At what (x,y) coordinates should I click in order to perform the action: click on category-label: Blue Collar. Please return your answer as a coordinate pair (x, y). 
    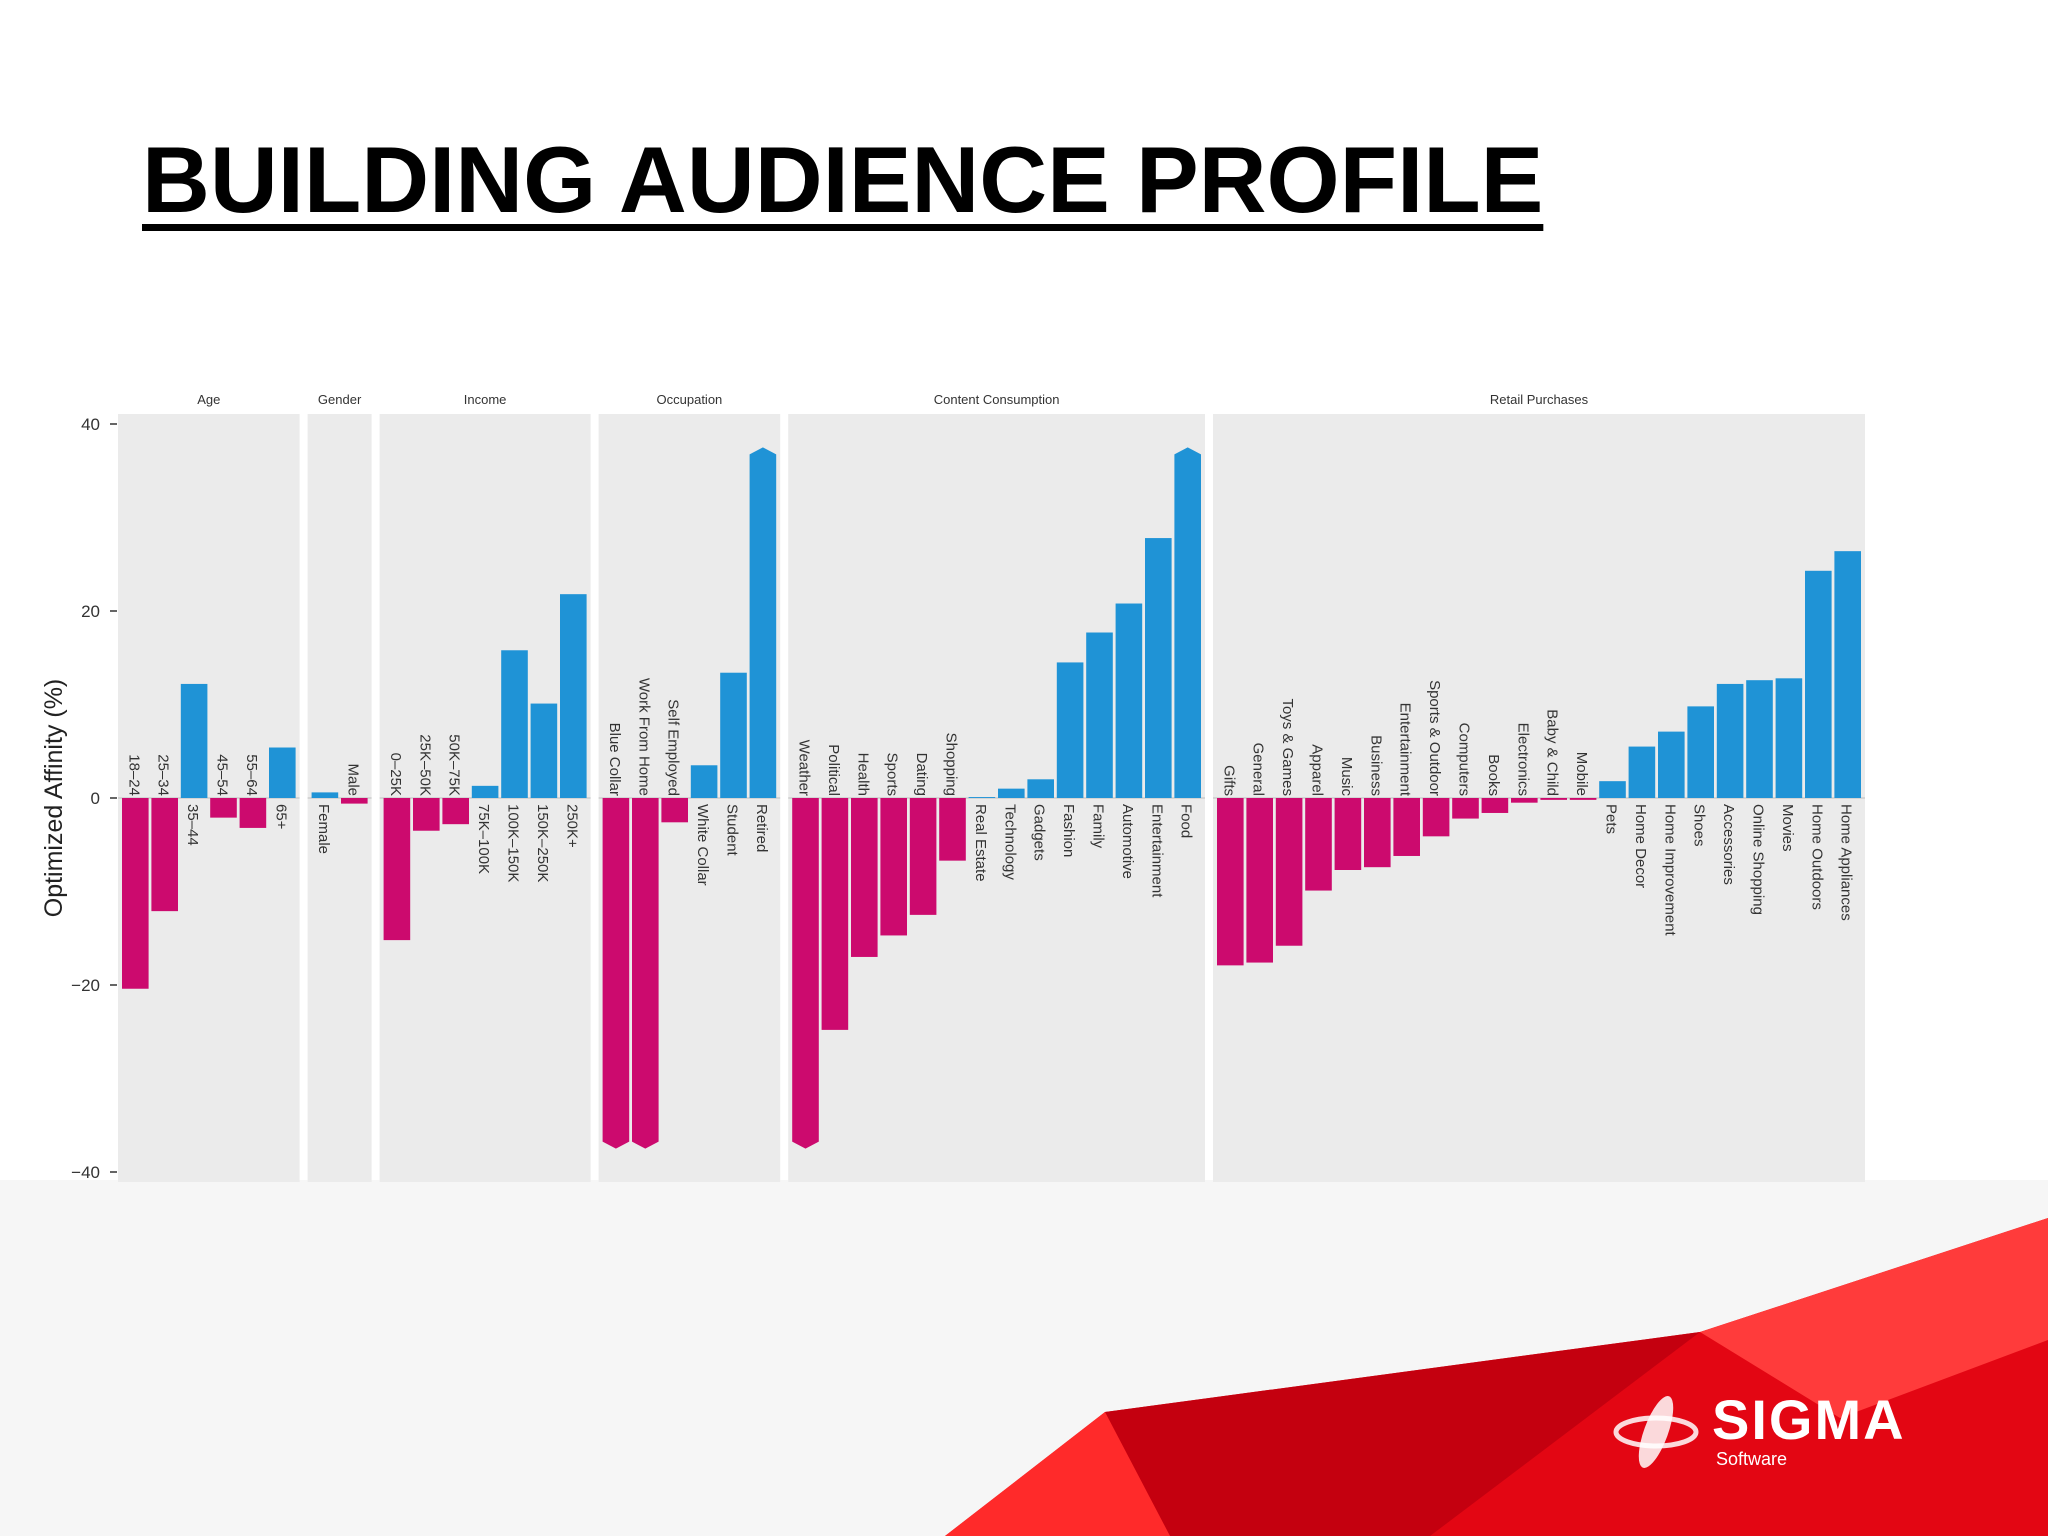
    Looking at the image, I should click on (614, 759).